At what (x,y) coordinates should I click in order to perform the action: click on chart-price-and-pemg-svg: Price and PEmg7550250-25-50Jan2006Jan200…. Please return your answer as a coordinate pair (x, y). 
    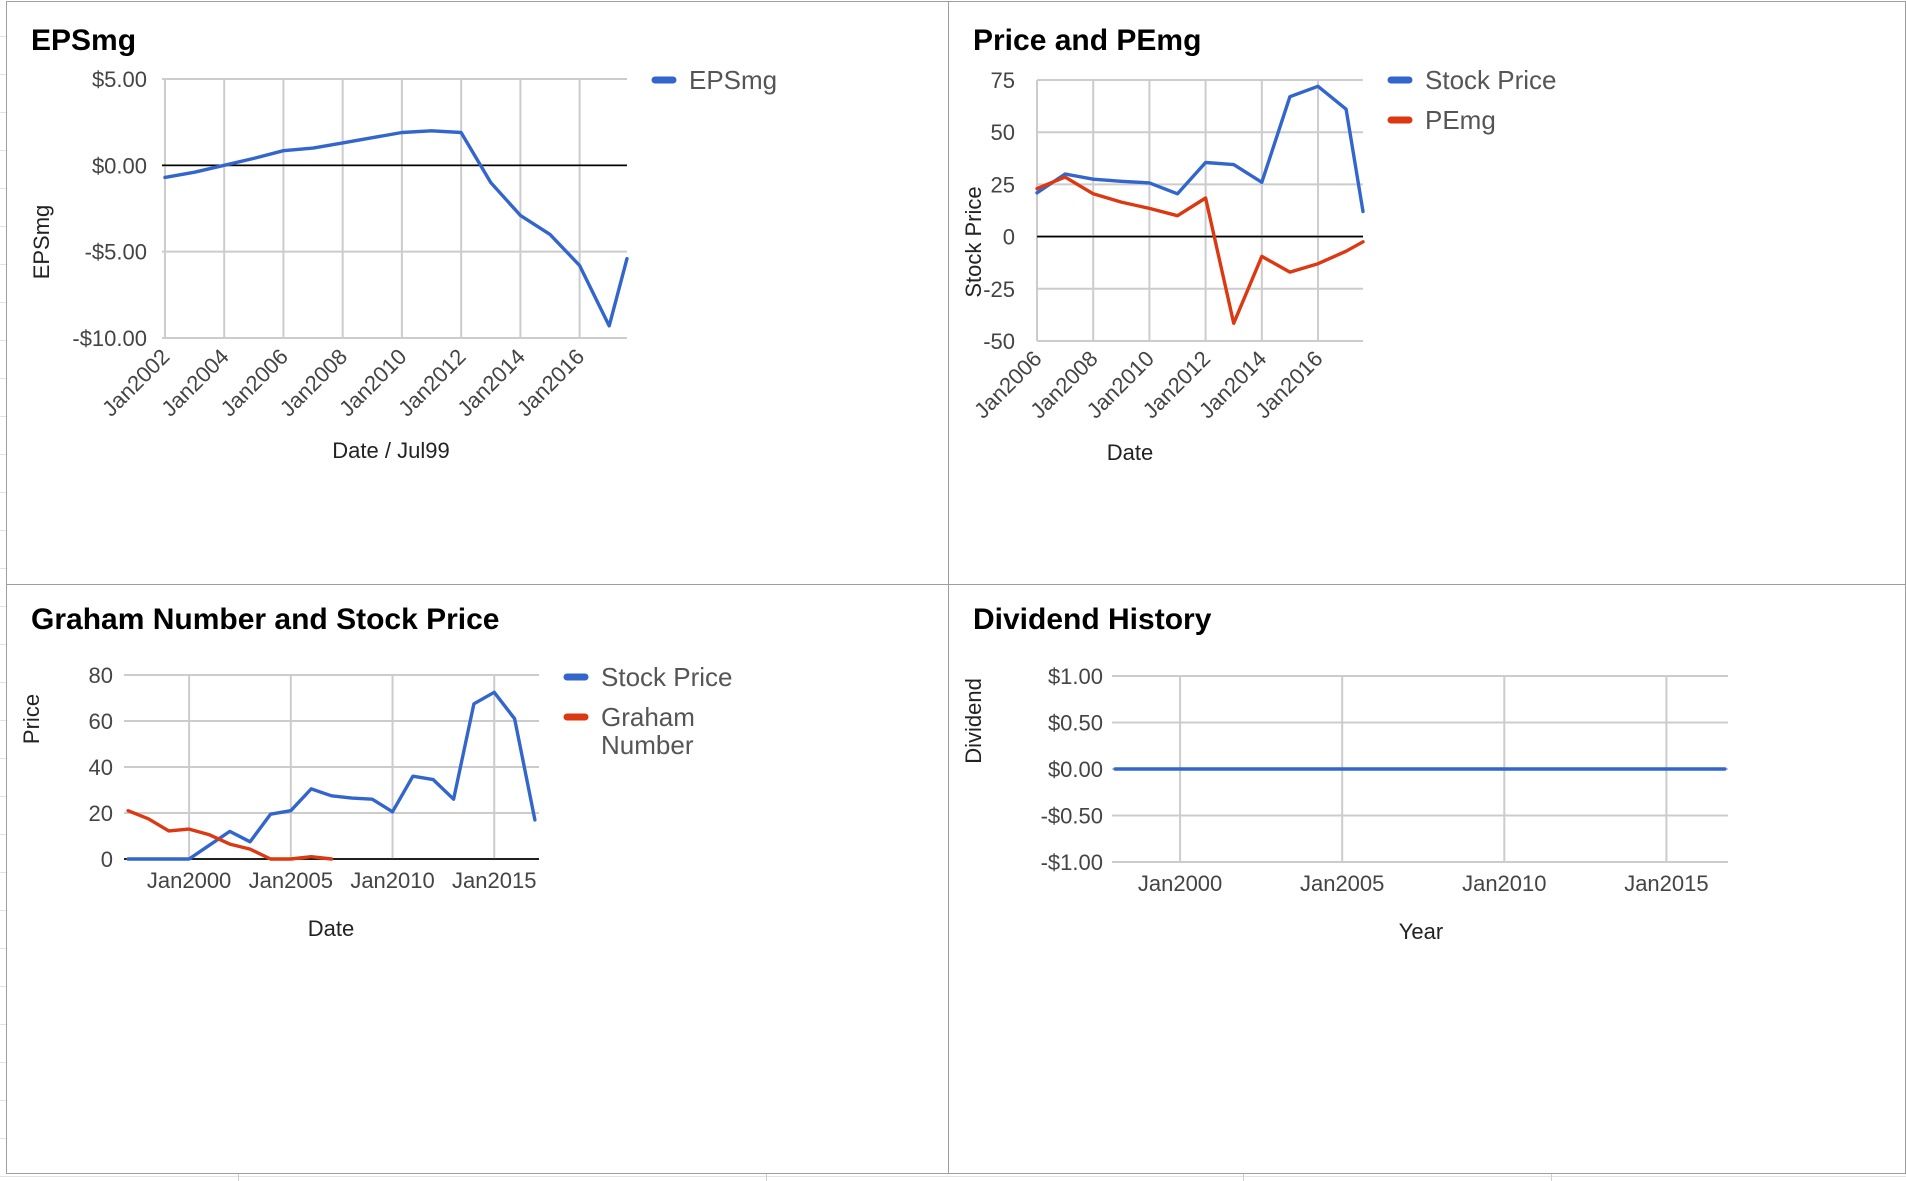
    Looking at the image, I should click on (1259, 244).